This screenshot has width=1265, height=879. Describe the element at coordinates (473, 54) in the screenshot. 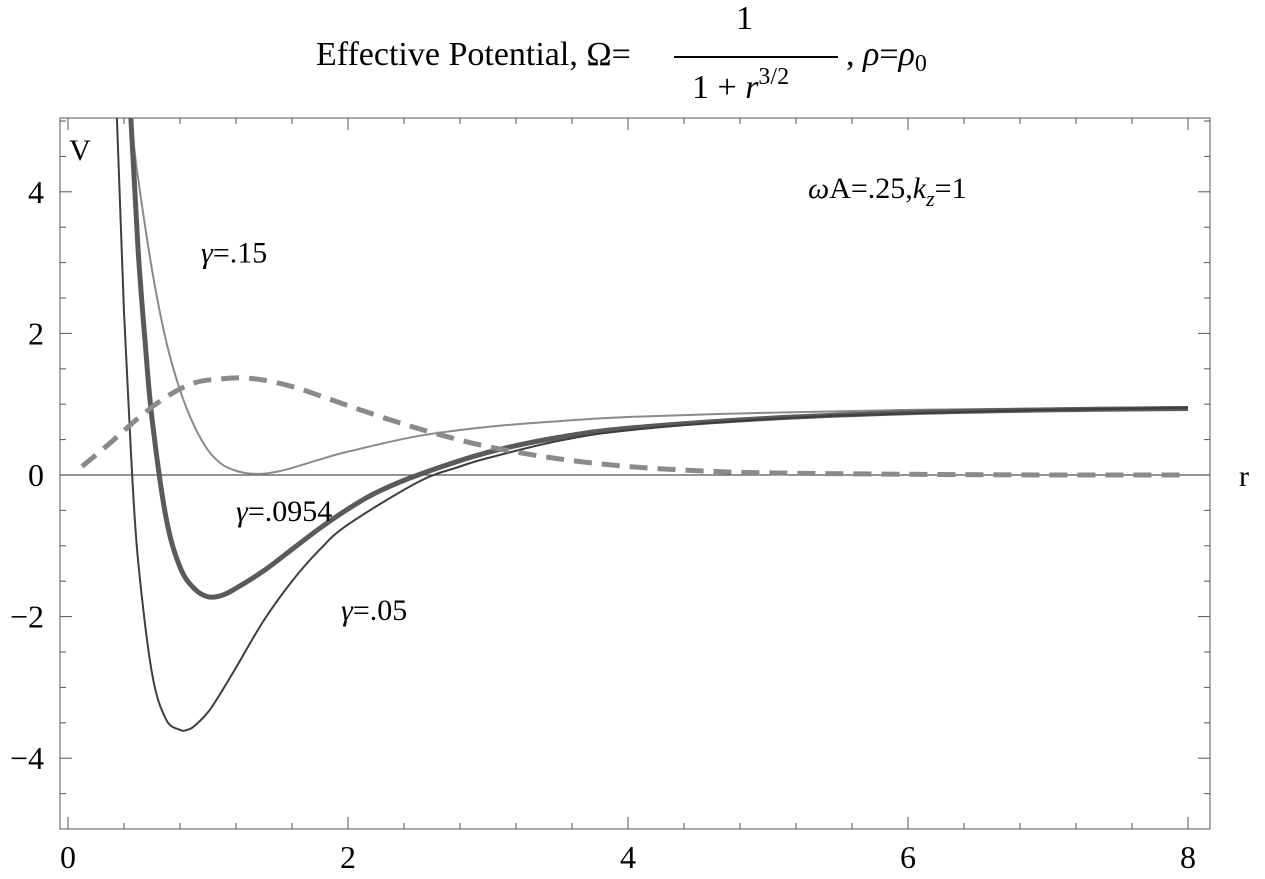

I see `title-prefix: Effective Potential, Ω=` at that location.